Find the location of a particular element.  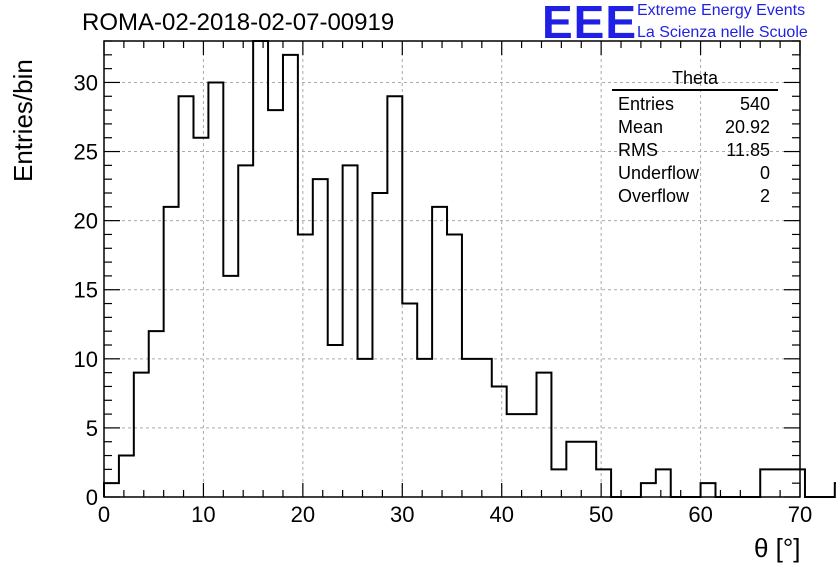

logo-line-2: La Scienza nelle Scuole is located at coordinates (722, 32).